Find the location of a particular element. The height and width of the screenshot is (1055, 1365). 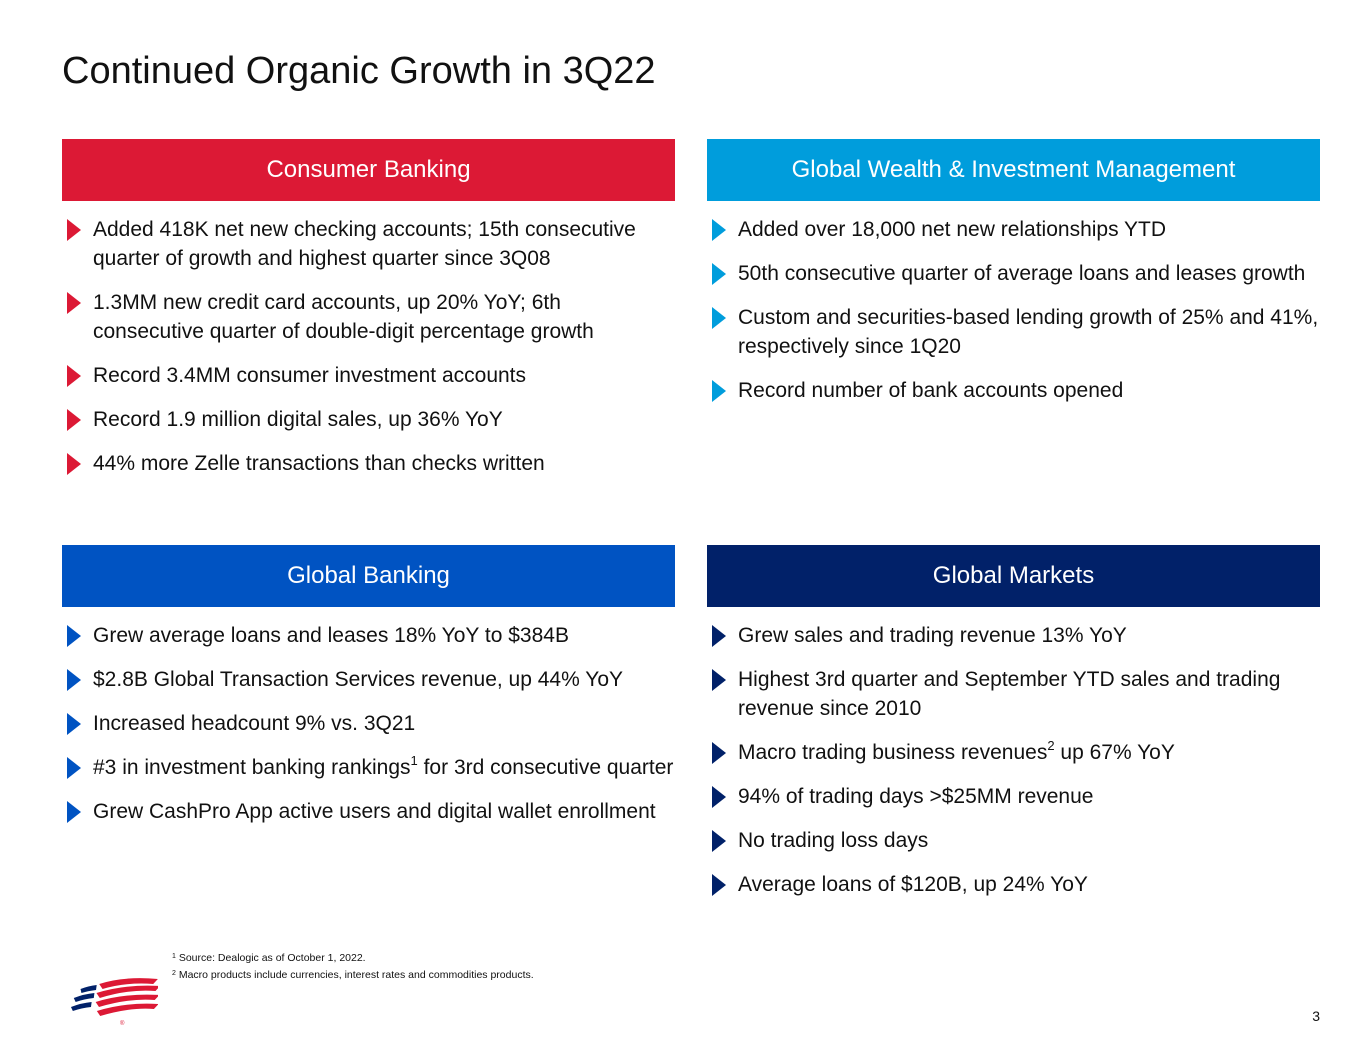

page-title: Continued Organic Growth in 3Q22 is located at coordinates (359, 71).